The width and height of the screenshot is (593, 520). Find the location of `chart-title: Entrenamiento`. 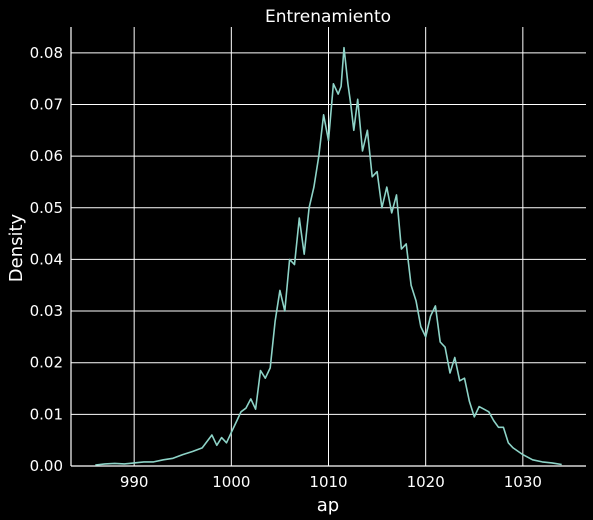

chart-title: Entrenamiento is located at coordinates (328, 17).